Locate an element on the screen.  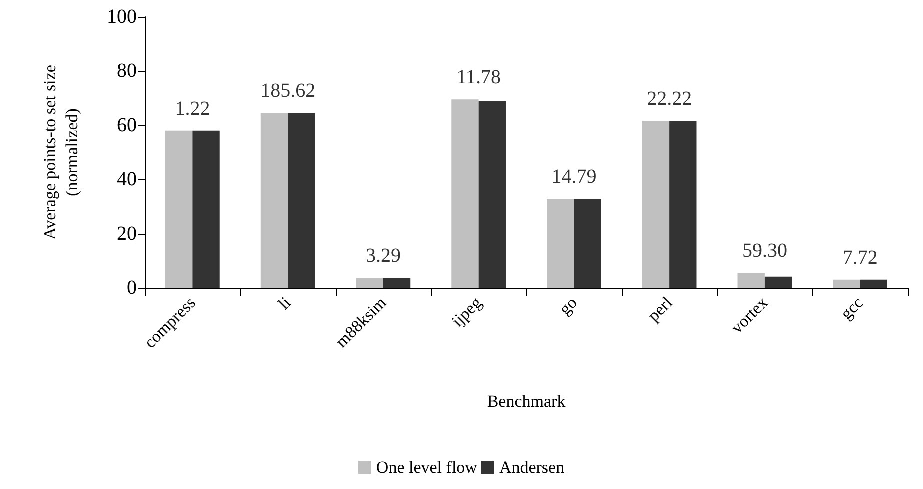
annotation: 7.72 is located at coordinates (860, 257).